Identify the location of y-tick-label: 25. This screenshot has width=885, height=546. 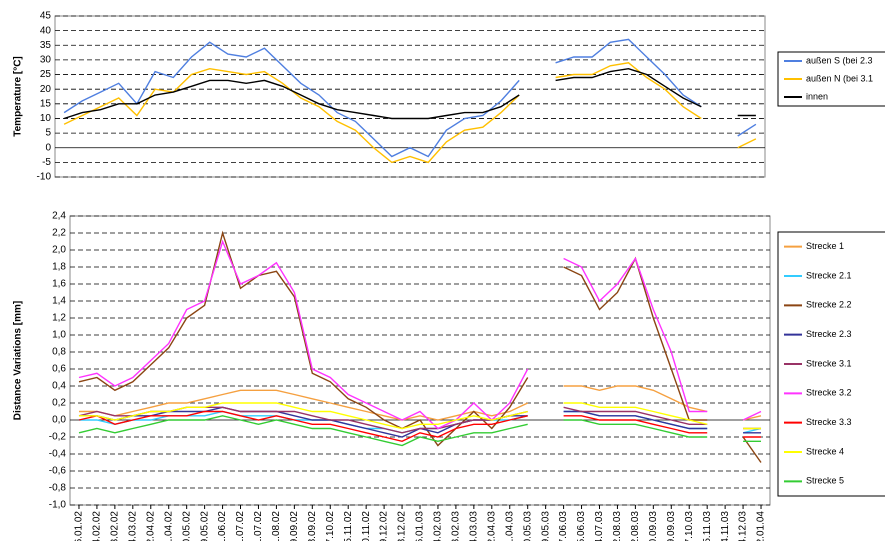
(46, 74).